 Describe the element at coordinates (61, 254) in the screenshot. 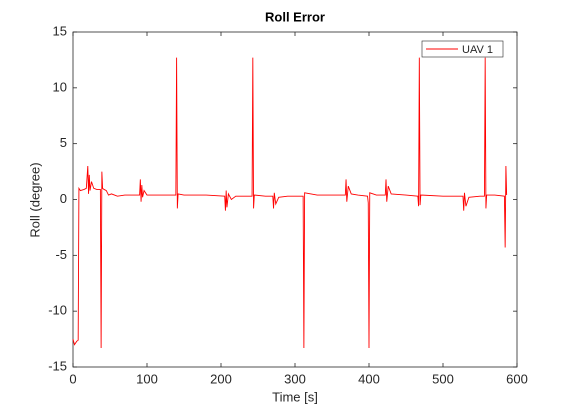

I see `y-tick-label: -5` at that location.